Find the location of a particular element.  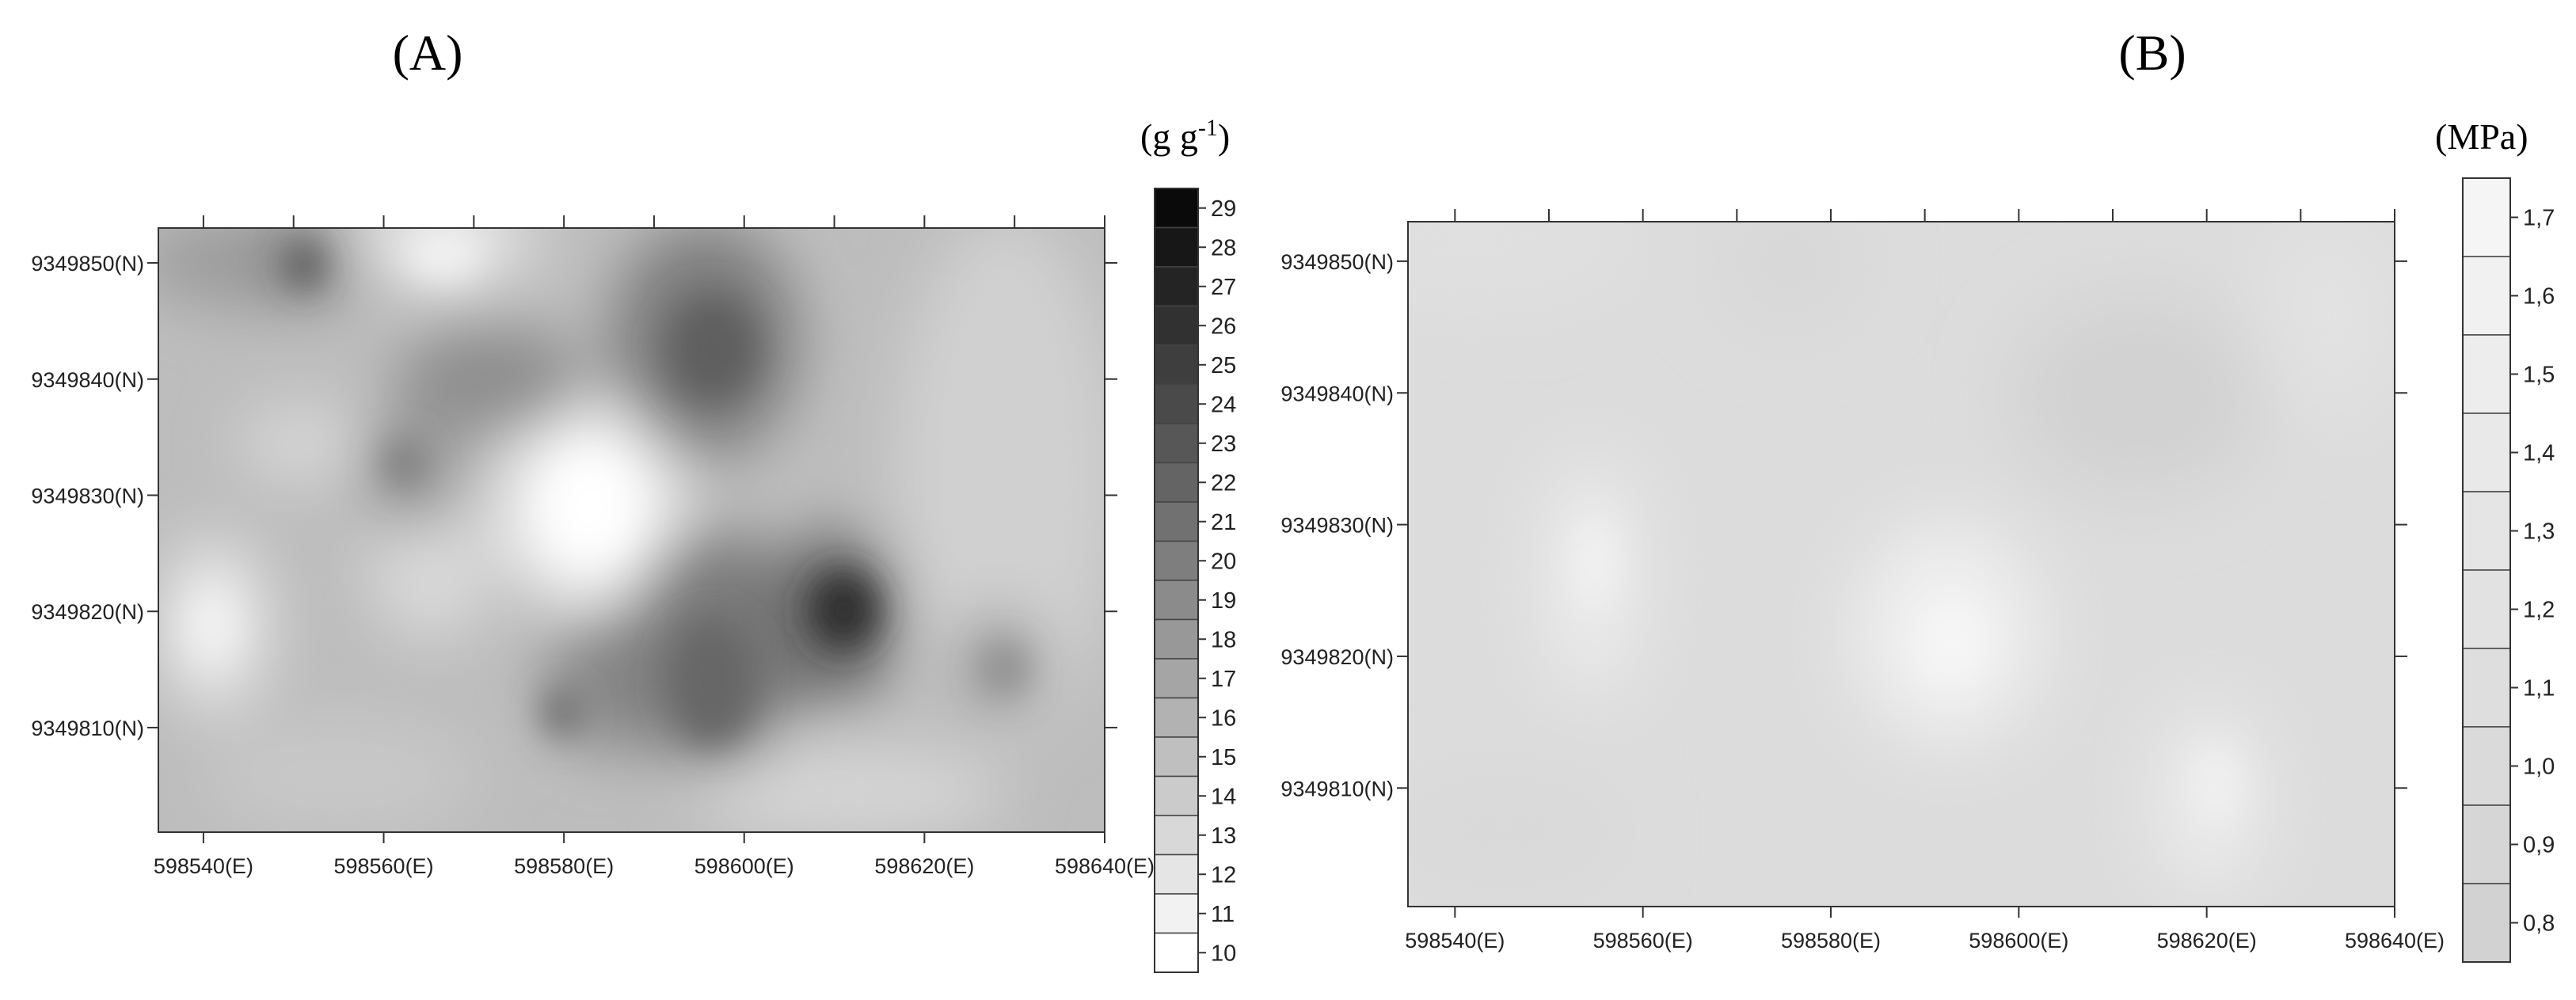

colorbar-label: 29 is located at coordinates (1223, 209).